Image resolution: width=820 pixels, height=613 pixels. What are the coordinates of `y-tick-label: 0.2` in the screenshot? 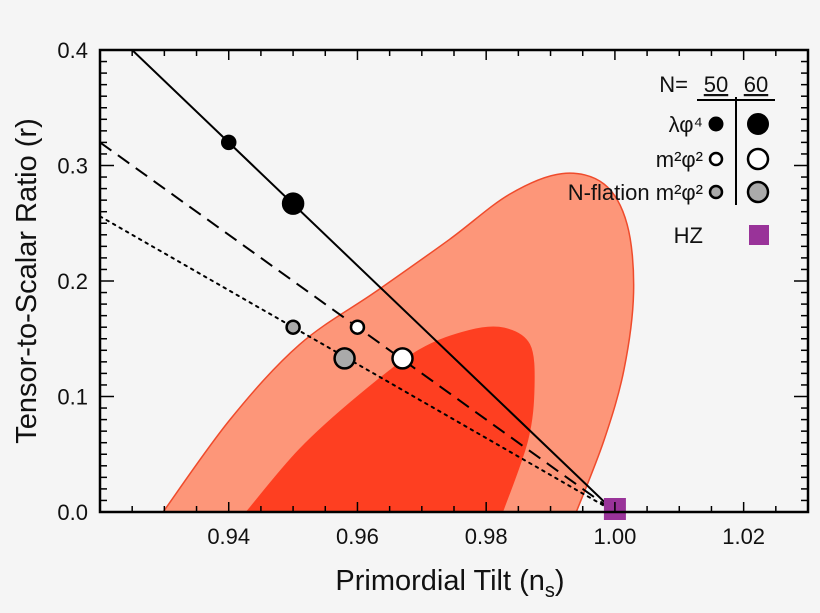 It's located at (72, 281).